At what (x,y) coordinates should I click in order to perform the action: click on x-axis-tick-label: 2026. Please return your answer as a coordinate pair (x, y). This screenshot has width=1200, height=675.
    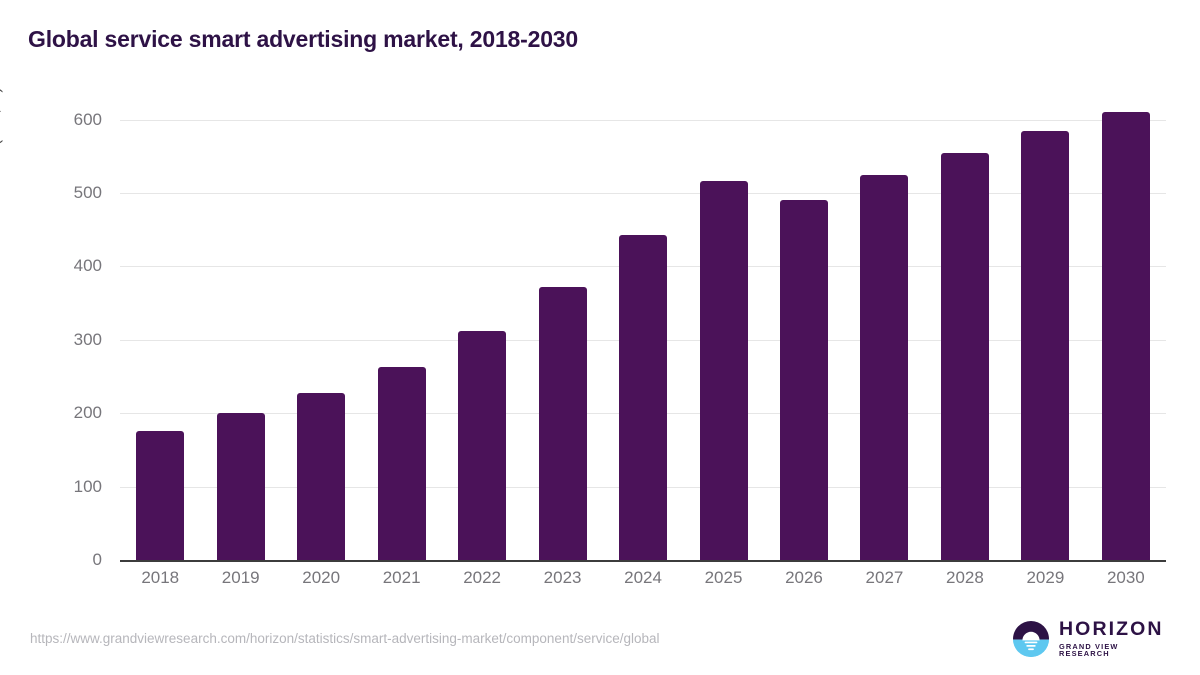
    Looking at the image, I should click on (804, 577).